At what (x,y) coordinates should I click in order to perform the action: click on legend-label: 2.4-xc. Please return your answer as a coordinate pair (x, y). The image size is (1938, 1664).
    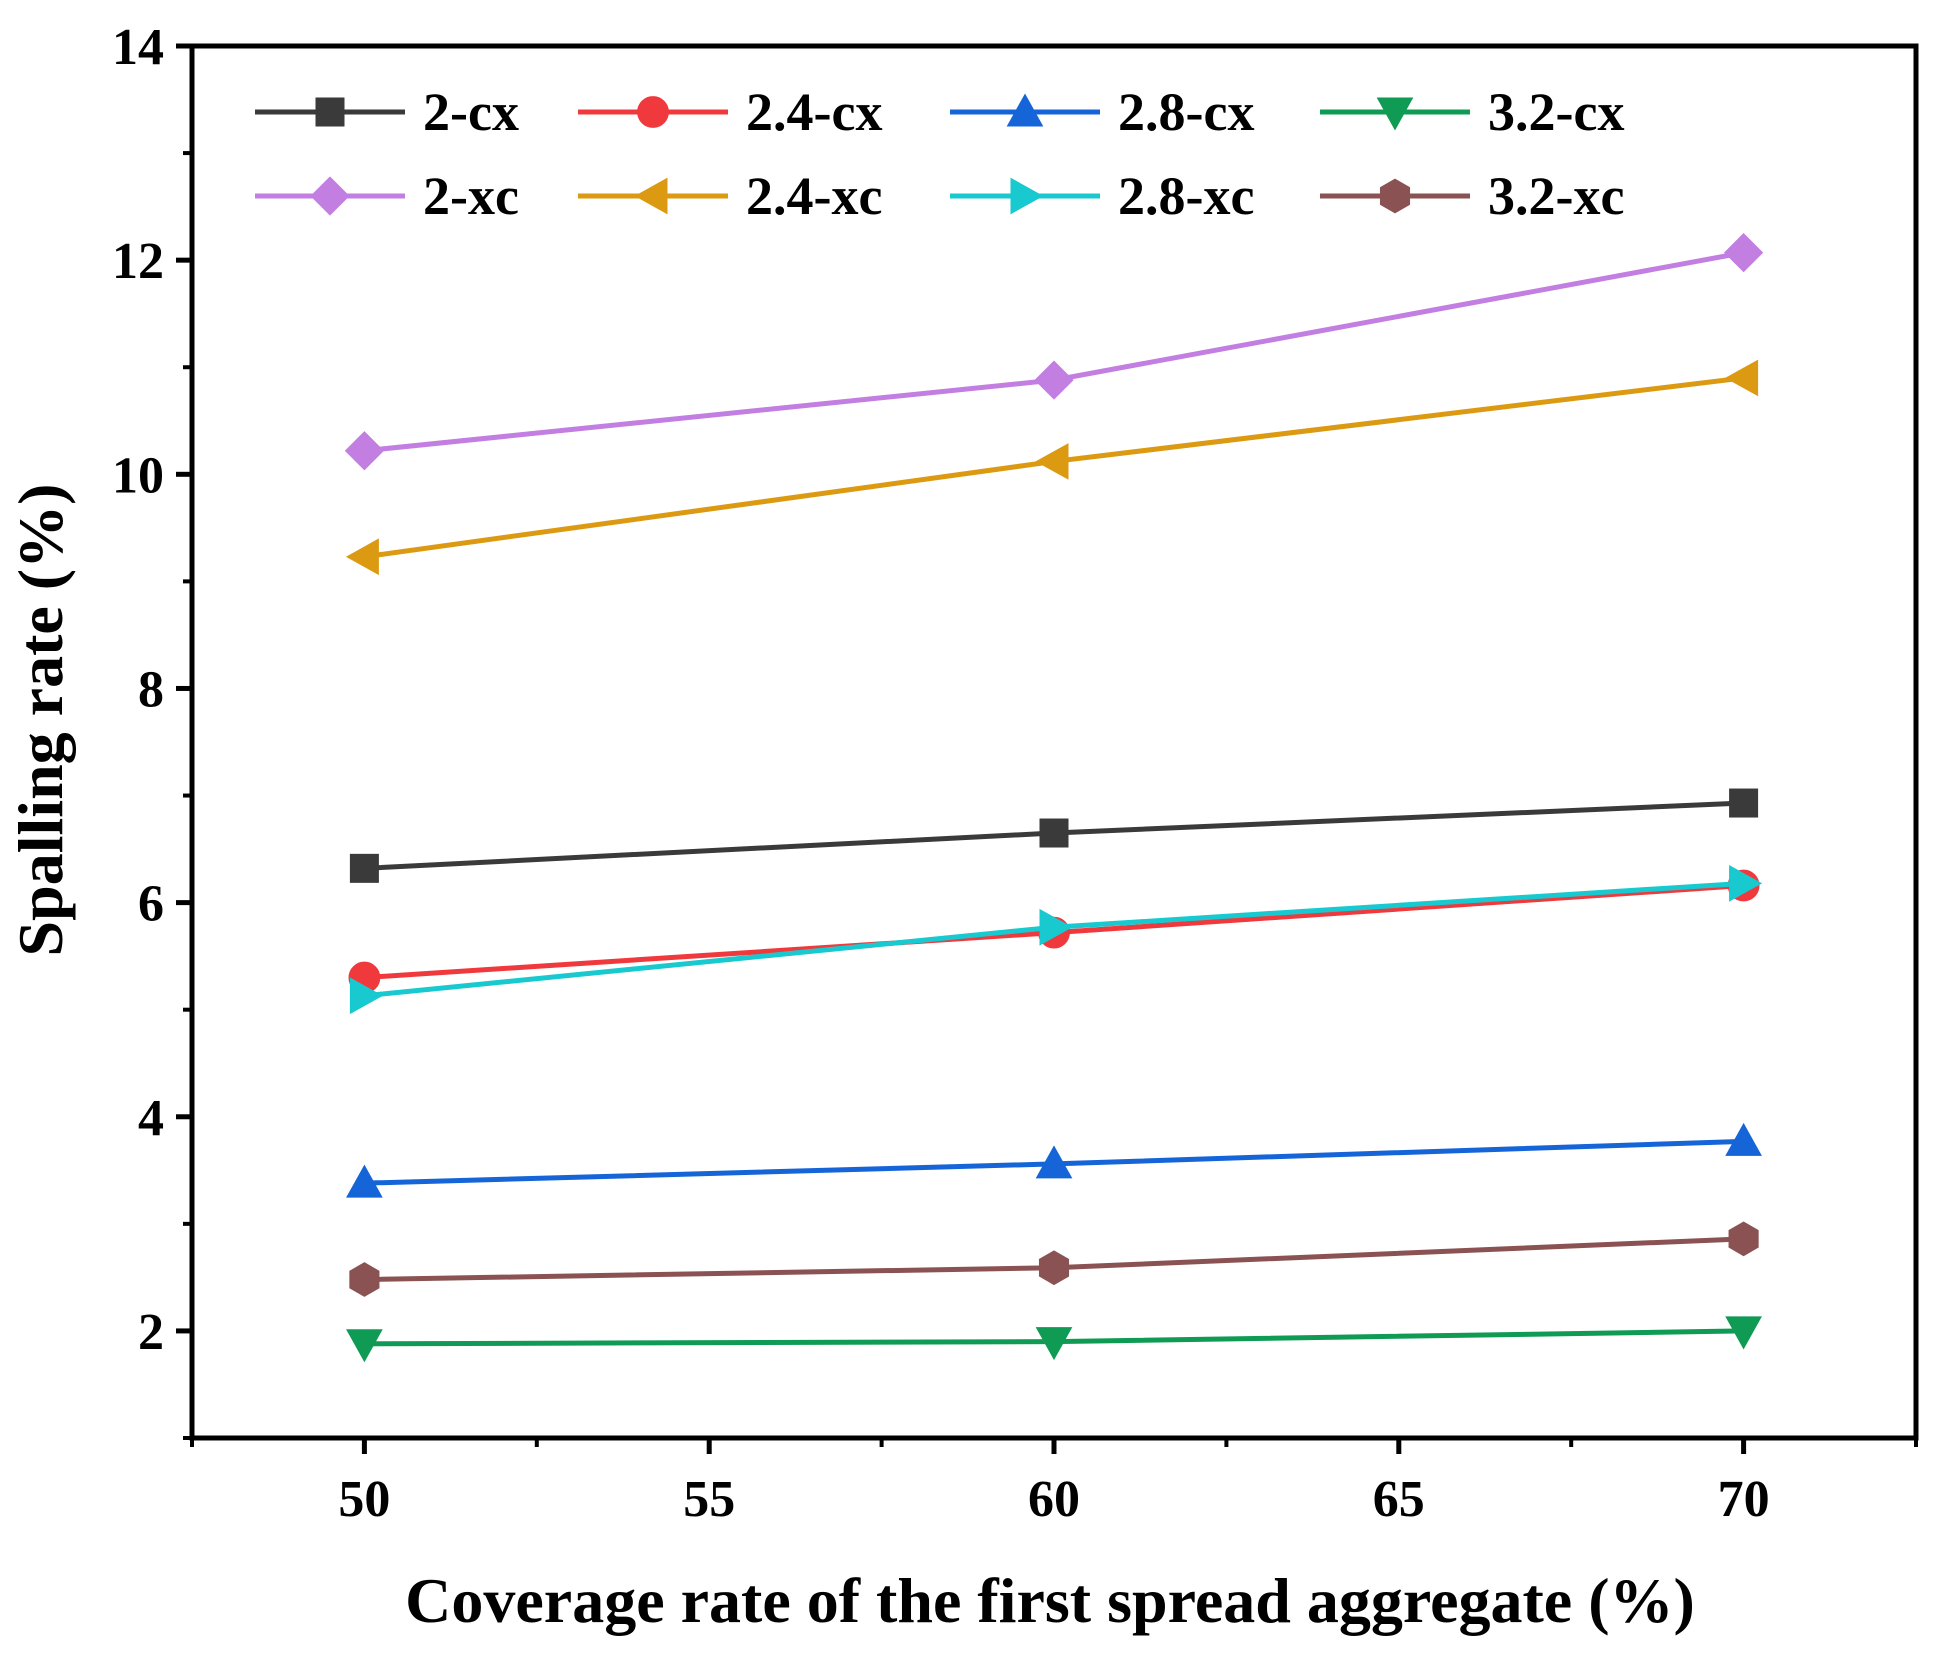
    Looking at the image, I should click on (814, 196).